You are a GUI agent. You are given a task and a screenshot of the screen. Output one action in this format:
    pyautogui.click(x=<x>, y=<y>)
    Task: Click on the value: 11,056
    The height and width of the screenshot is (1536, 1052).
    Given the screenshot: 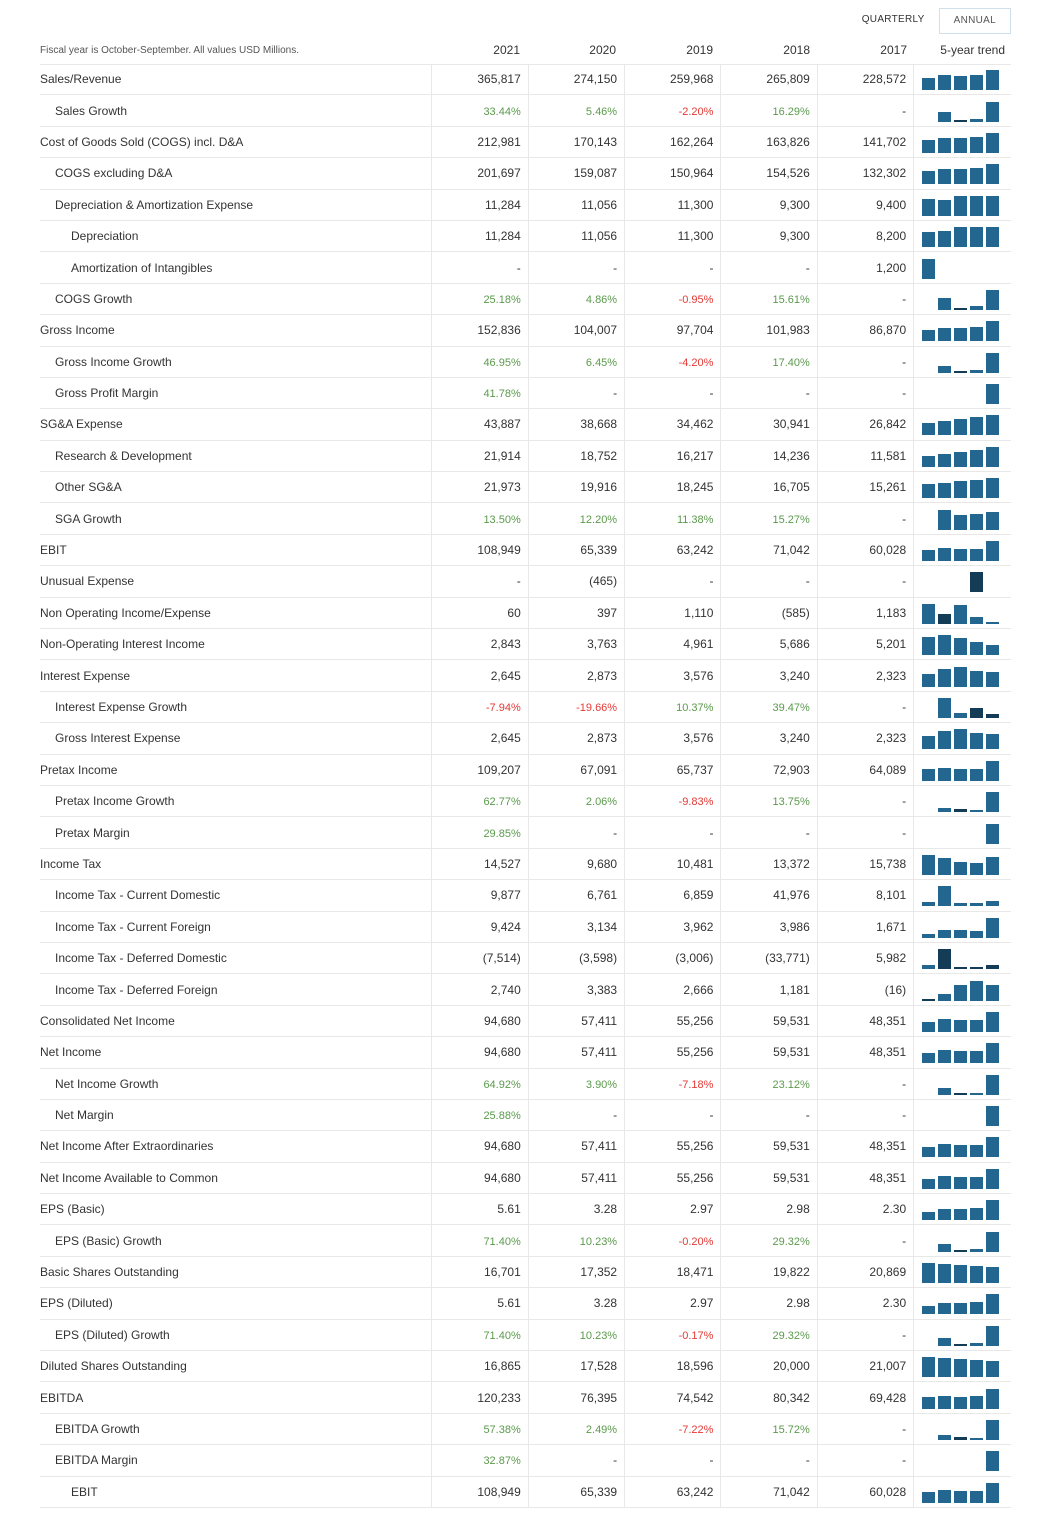 What is the action you would take?
    pyautogui.click(x=599, y=236)
    